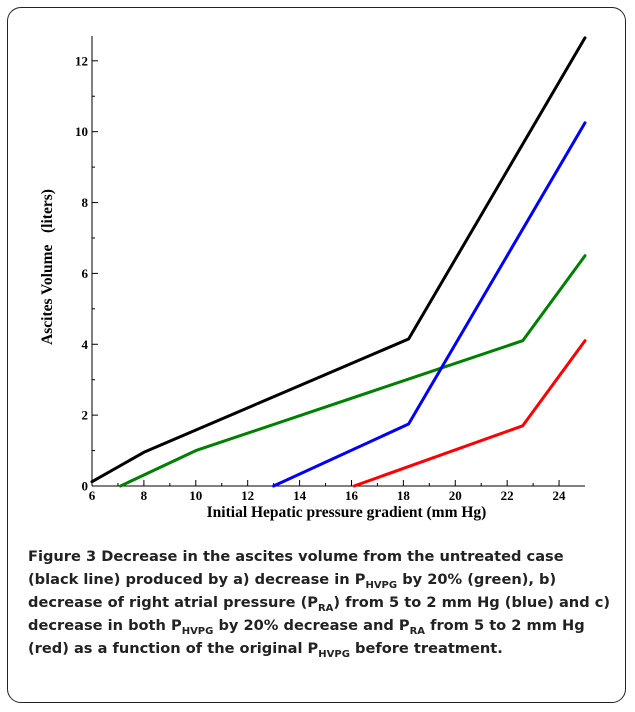 The width and height of the screenshot is (635, 712). I want to click on figure-label: Figure 3, so click(62, 556).